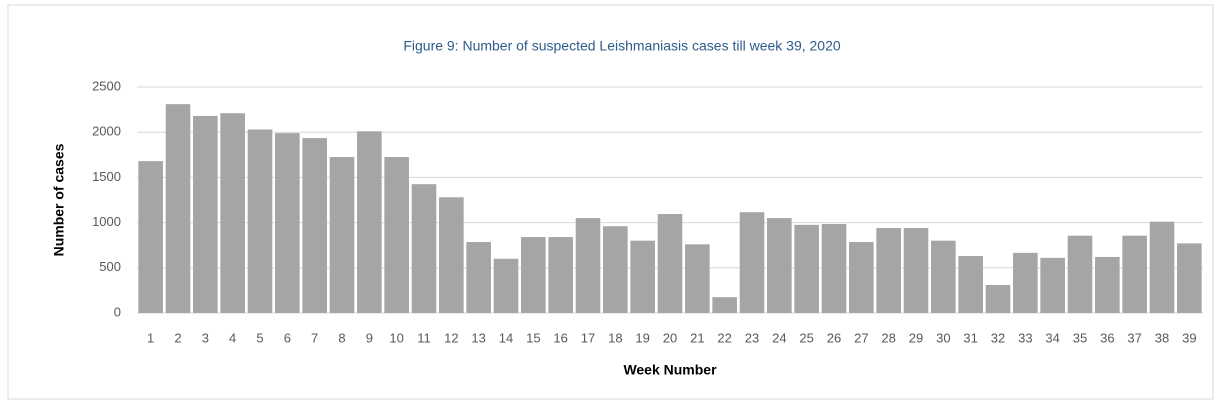 Image resolution: width=1221 pixels, height=409 pixels. I want to click on x-tick-label: 15, so click(533, 337).